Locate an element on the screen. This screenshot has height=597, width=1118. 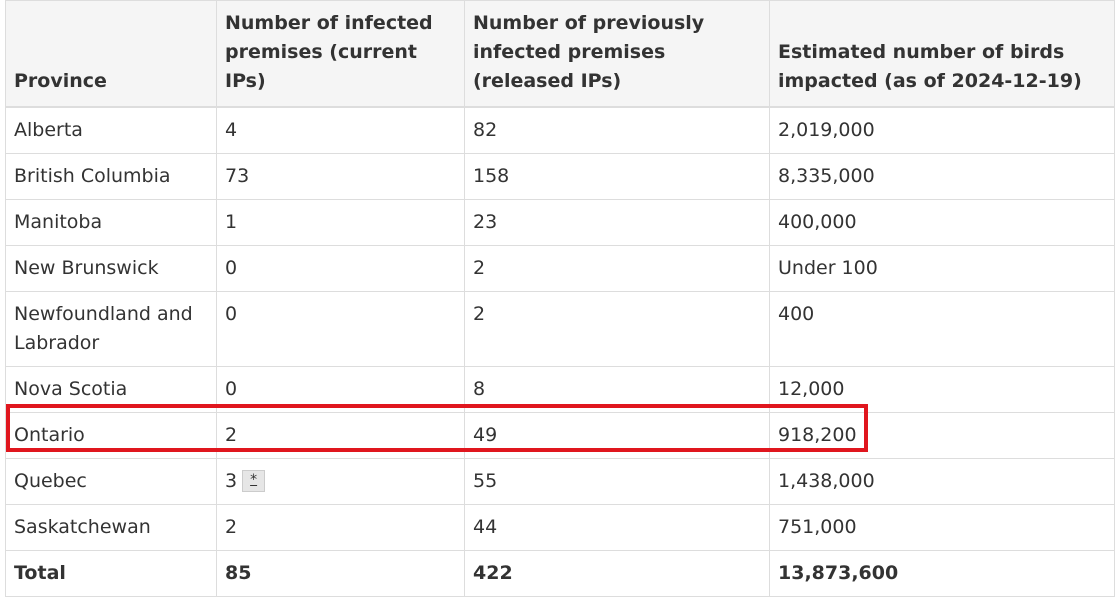
province-cell: Manitoba is located at coordinates (111, 222).